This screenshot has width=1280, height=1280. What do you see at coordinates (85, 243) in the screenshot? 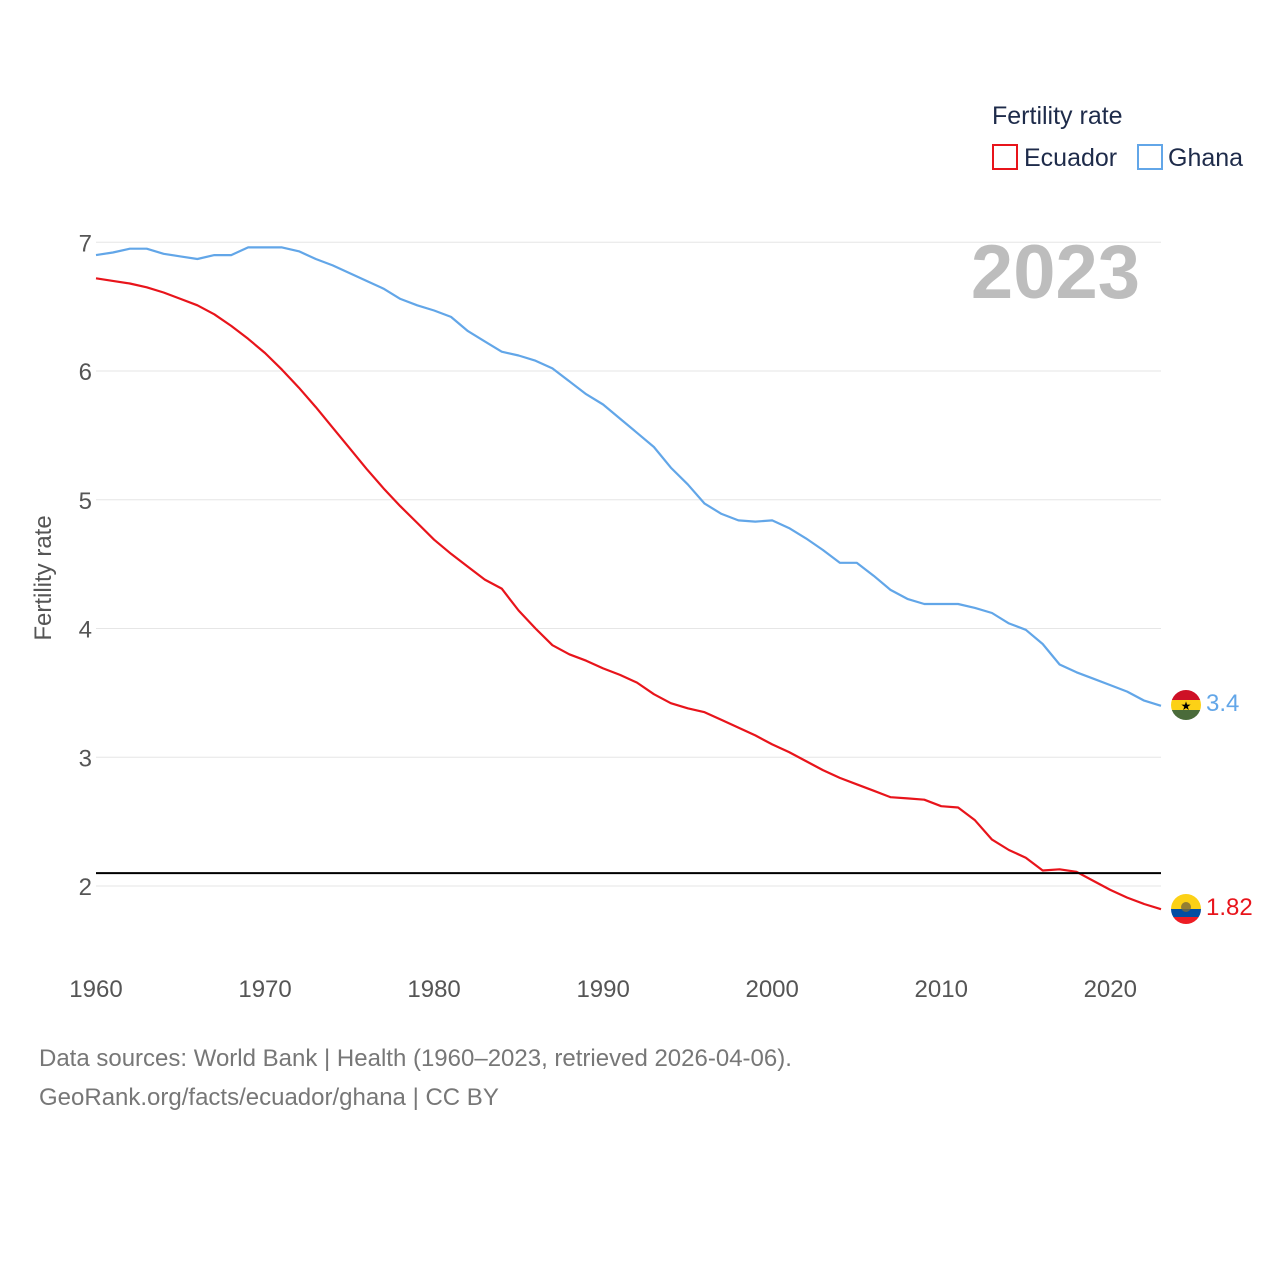
I see `y-tick-label: 7` at bounding box center [85, 243].